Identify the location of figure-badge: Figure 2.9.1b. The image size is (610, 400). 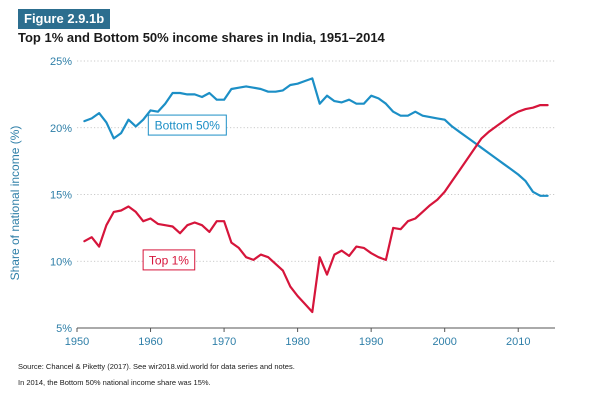
(64, 19).